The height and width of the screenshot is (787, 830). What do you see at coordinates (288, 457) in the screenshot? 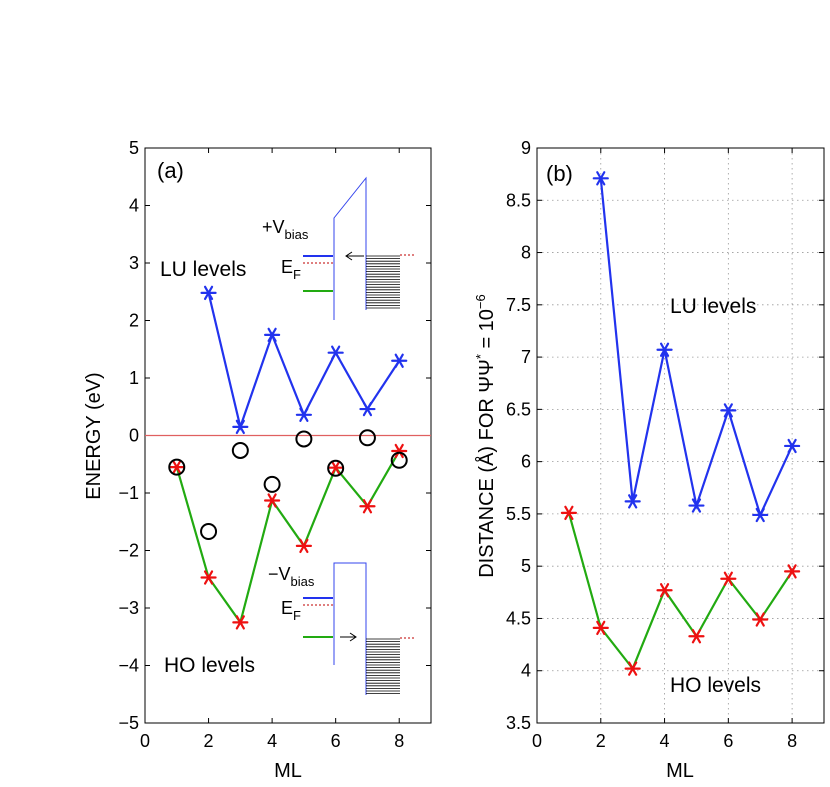
I see `panel-a-series` at bounding box center [288, 457].